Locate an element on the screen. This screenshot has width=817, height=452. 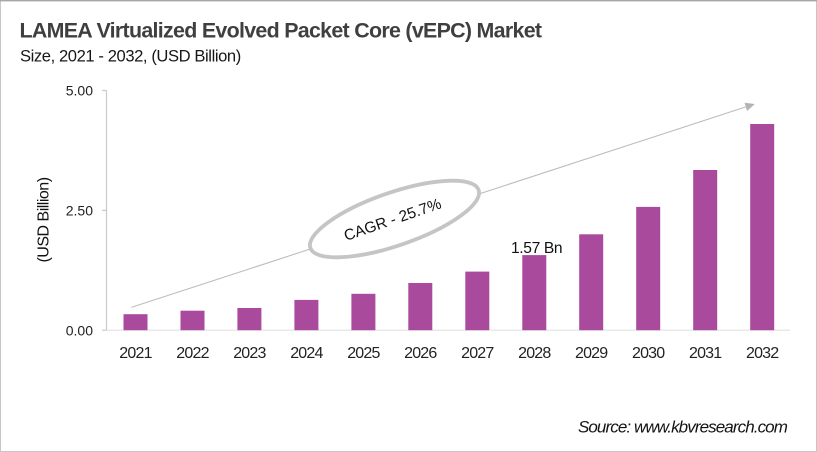
svg-text: 2022 is located at coordinates (192, 353).